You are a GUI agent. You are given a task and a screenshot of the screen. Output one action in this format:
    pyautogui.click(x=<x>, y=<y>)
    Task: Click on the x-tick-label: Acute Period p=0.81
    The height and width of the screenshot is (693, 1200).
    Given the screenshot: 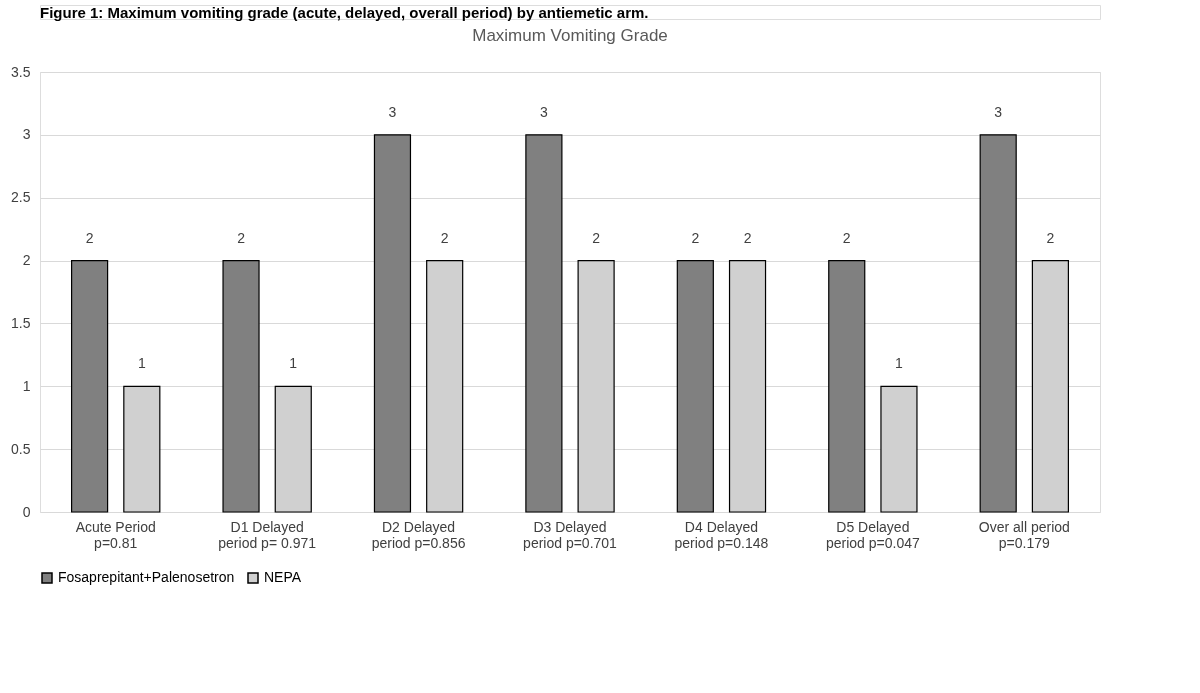 What is the action you would take?
    pyautogui.click(x=115, y=534)
    